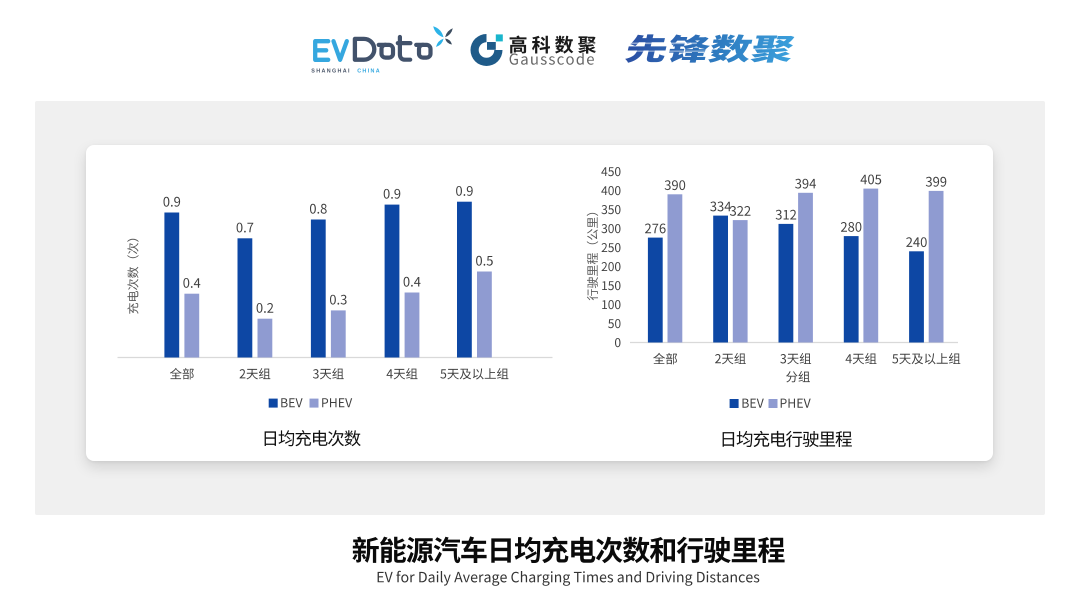 Image resolution: width=1080 pixels, height=608 pixels. Describe the element at coordinates (369, 72) in the screenshot. I see `svg-text: CHINA` at that location.